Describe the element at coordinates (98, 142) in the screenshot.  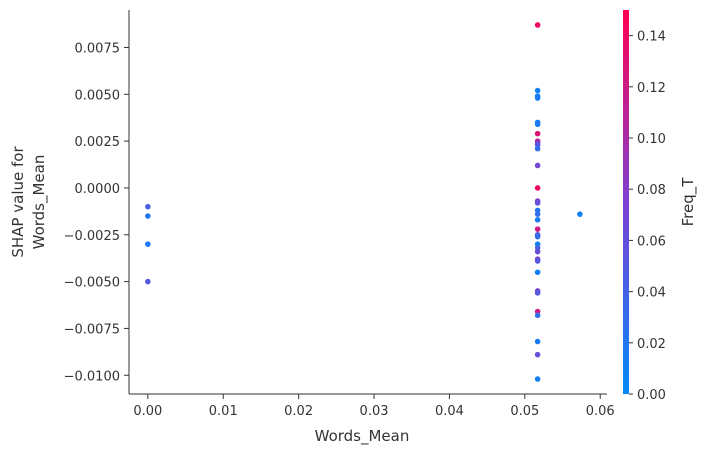
I see `y-tick-label: 0.0025` at that location.